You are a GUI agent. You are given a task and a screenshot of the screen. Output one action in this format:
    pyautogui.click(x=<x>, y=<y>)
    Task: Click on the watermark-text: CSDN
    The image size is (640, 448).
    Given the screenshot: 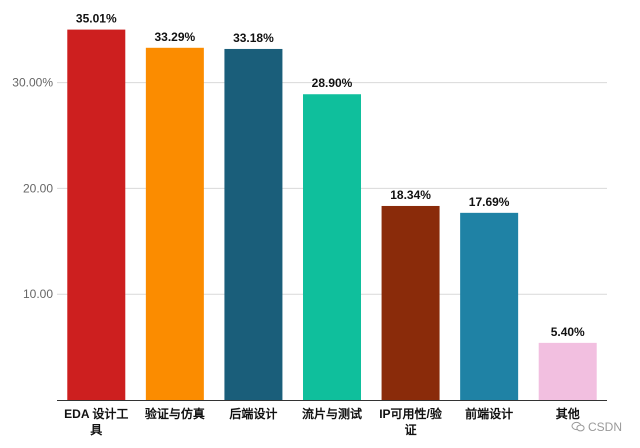 What is the action you would take?
    pyautogui.click(x=604, y=427)
    